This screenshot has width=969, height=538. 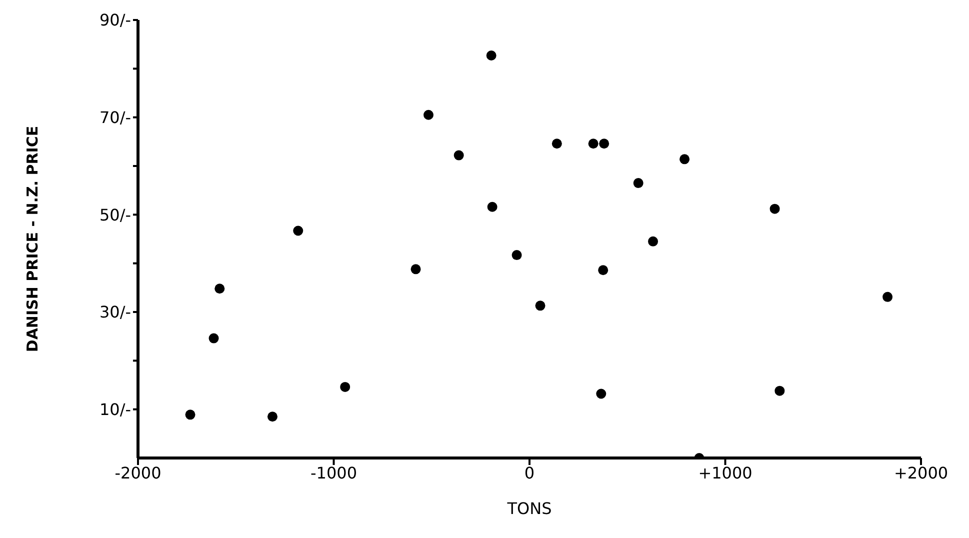 I want to click on x-axis-title: TONS, so click(x=529, y=508).